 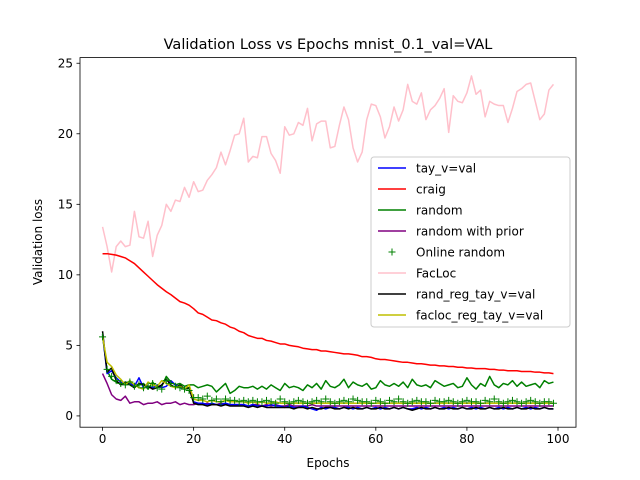 I want to click on y-tick-label-15: 15, so click(x=65, y=205).